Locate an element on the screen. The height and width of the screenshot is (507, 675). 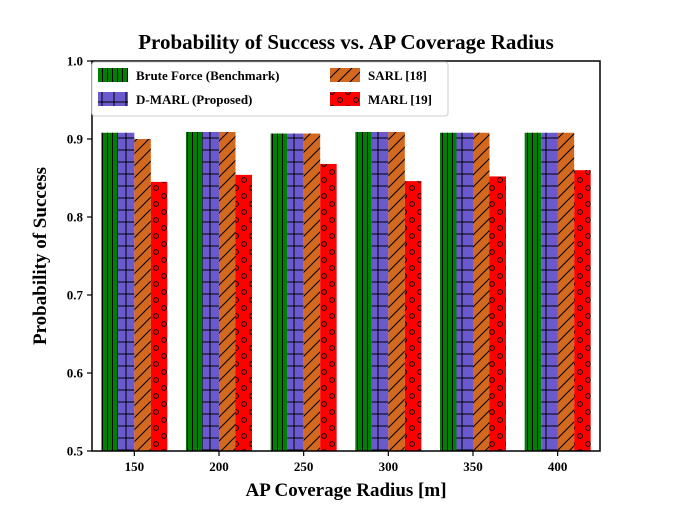
legend-item: SARL [18] is located at coordinates (378, 75).